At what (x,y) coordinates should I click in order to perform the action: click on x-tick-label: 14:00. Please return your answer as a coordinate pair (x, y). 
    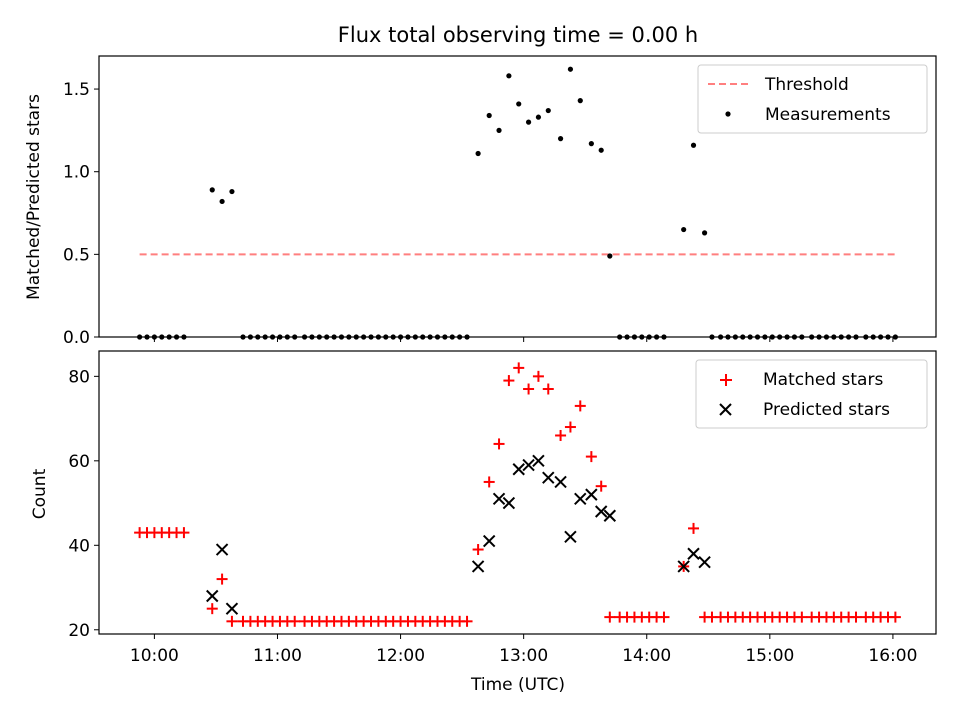
    Looking at the image, I should click on (646, 656).